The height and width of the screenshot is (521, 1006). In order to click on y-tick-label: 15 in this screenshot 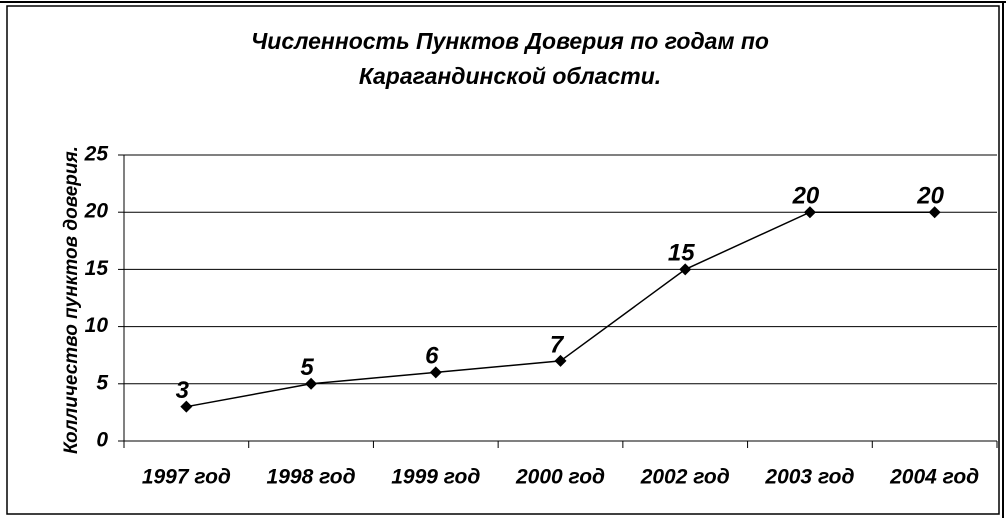, I will do `click(97, 268)`.